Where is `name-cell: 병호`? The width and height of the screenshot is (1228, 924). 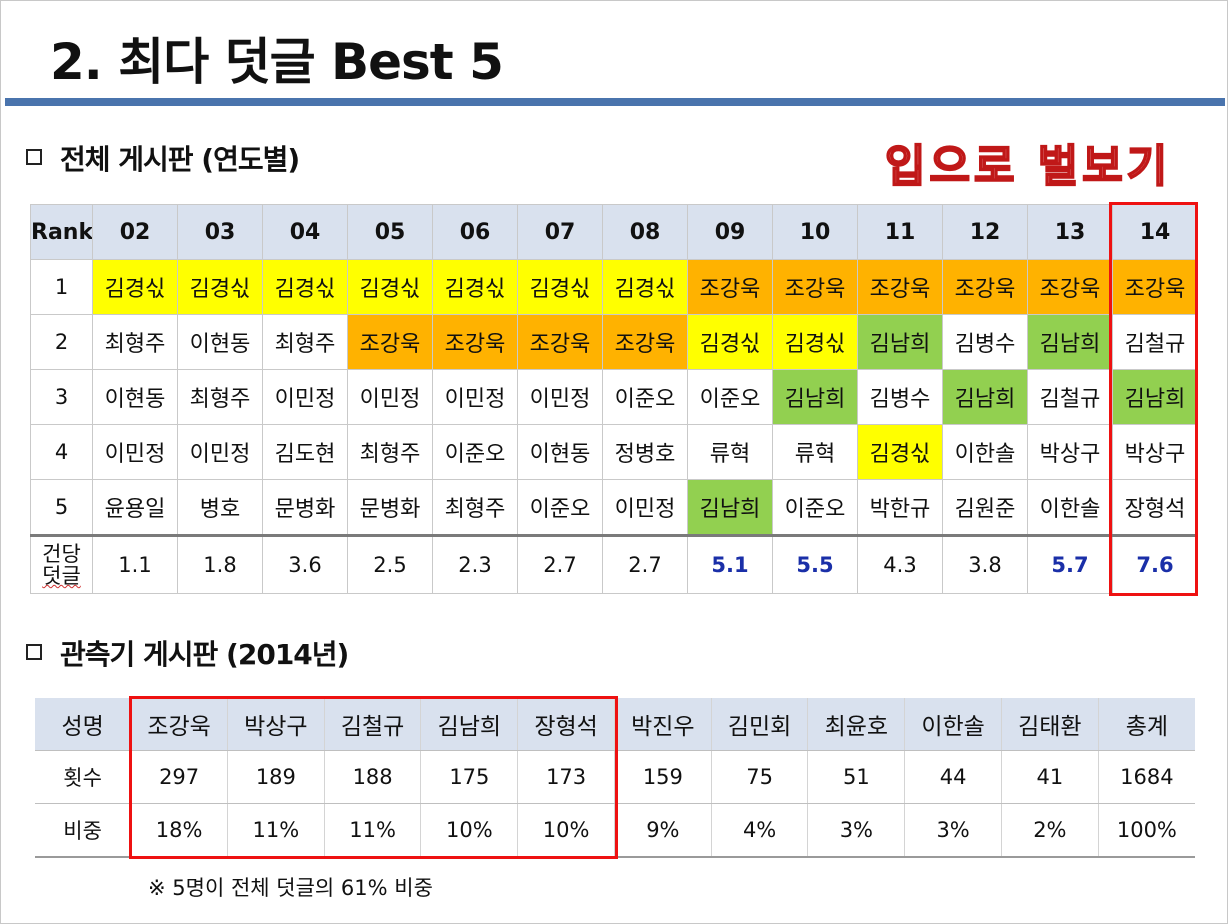 name-cell: 병호 is located at coordinates (220, 507).